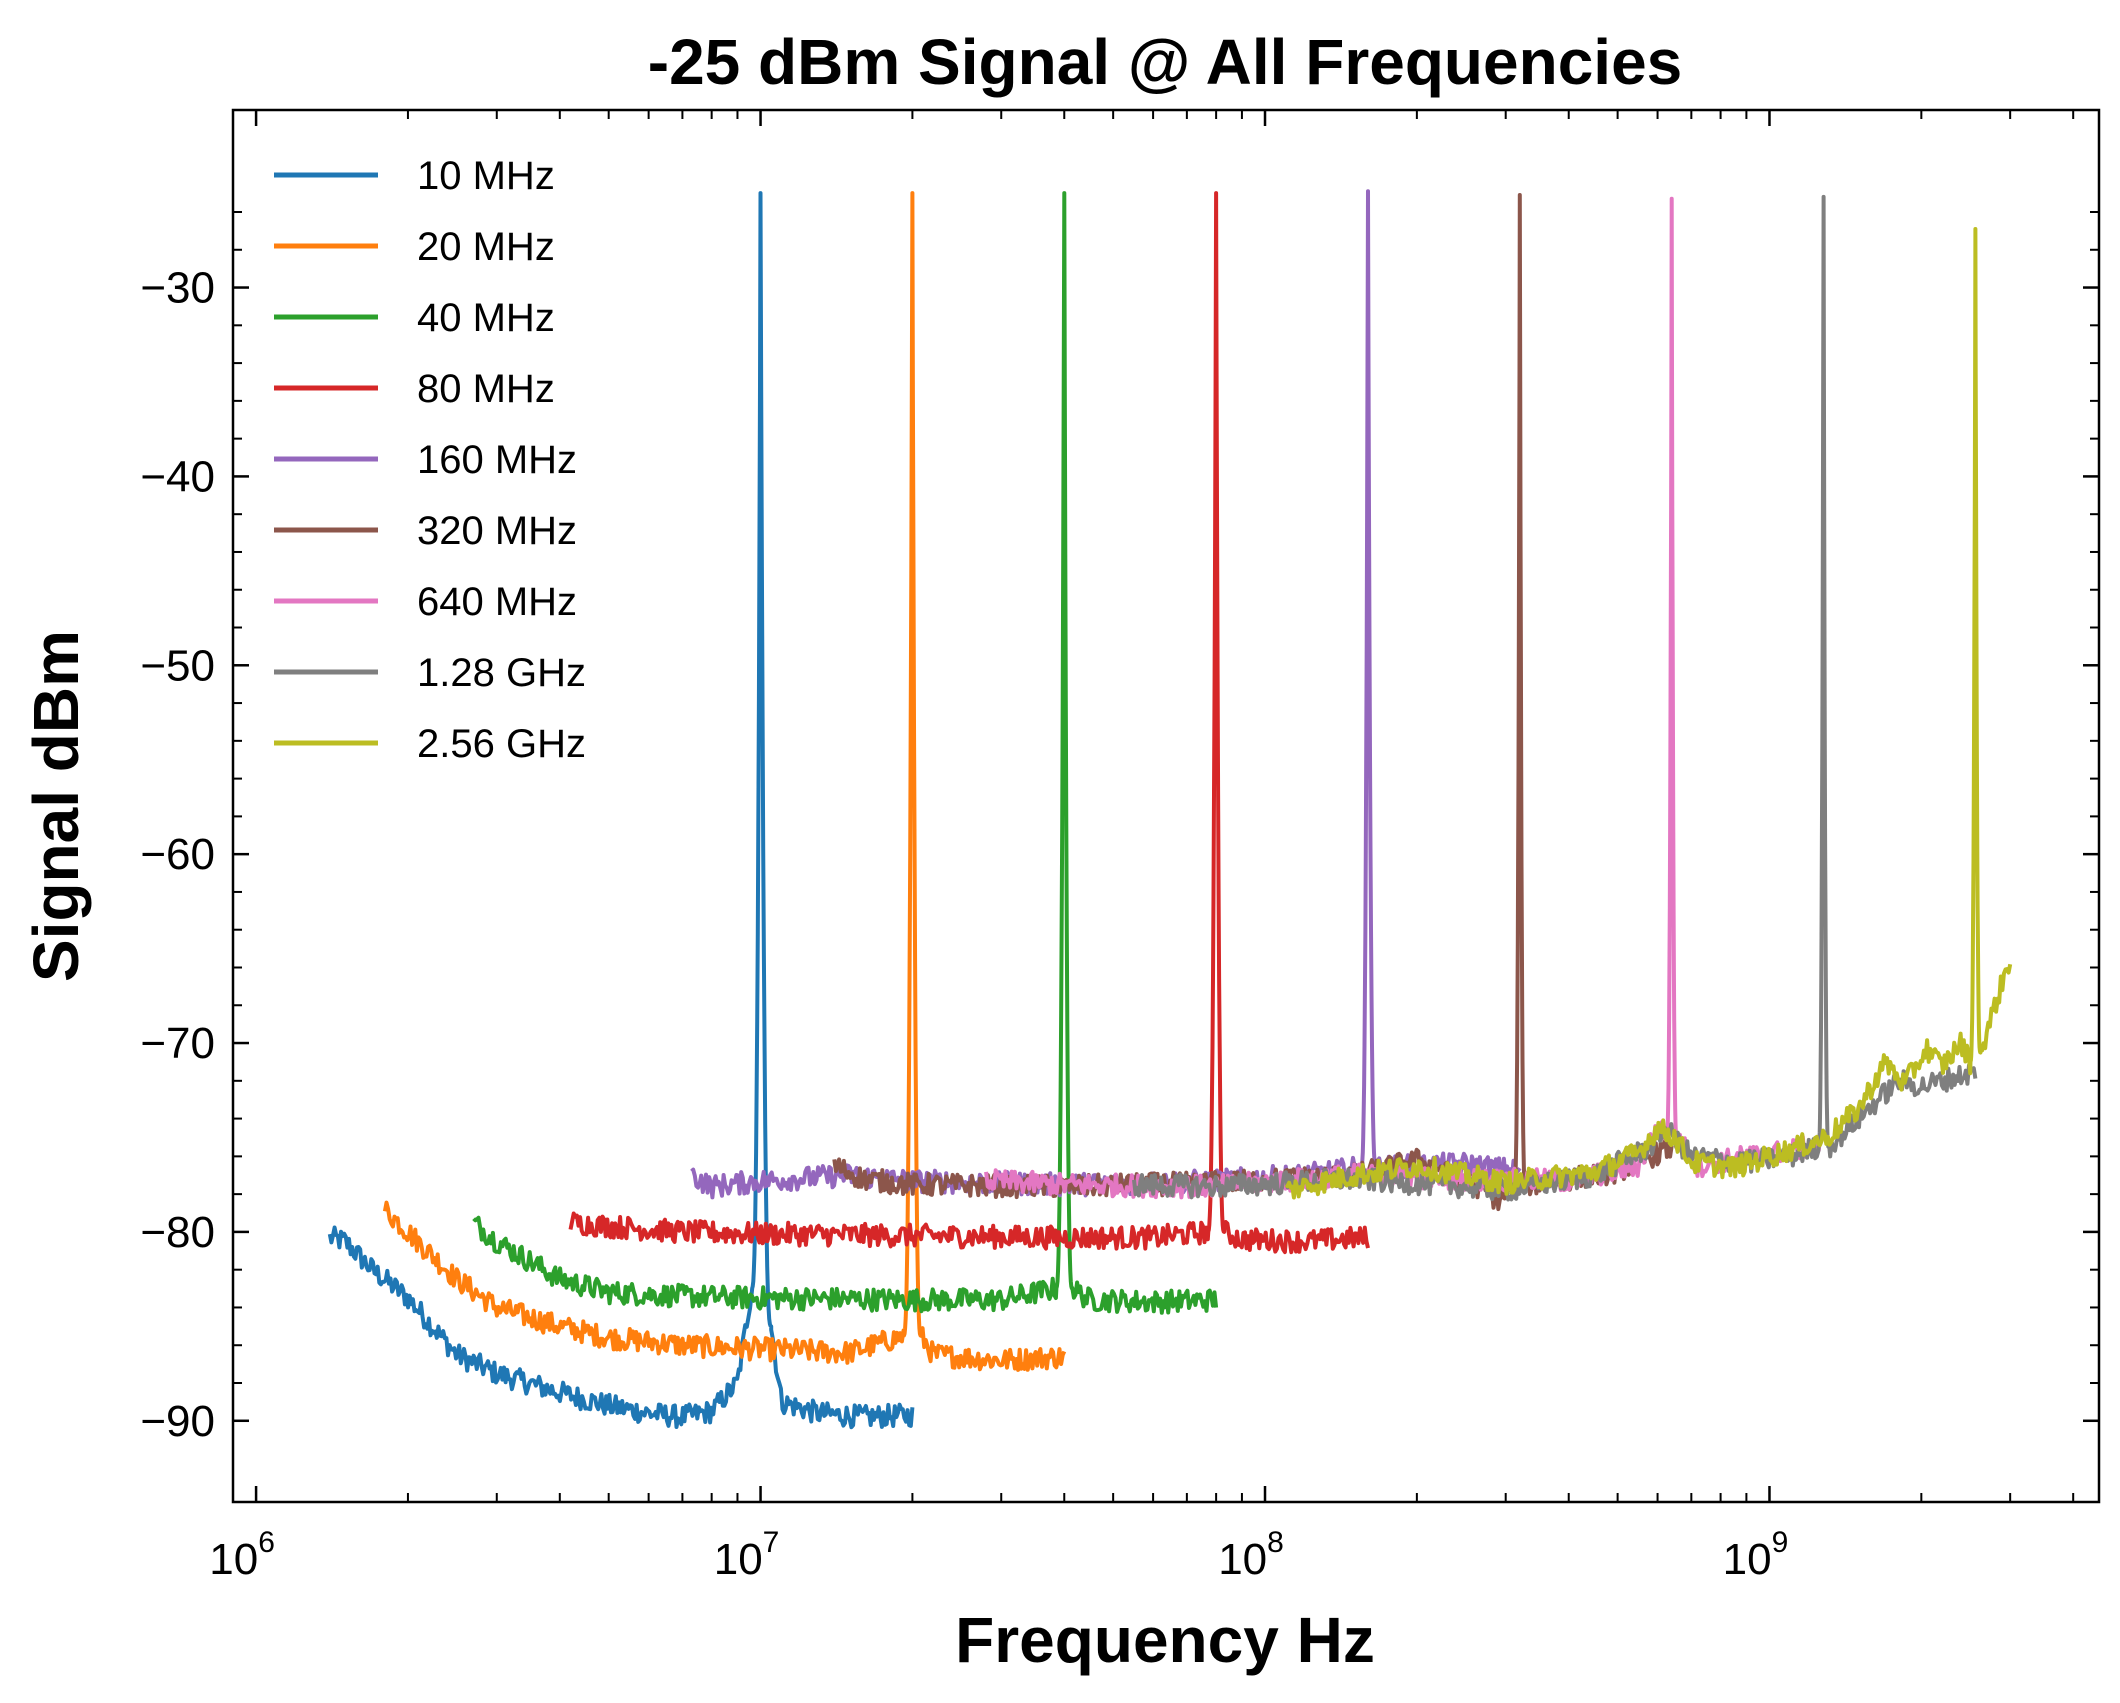 The width and height of the screenshot is (2120, 1703). Describe the element at coordinates (1780, 1542) in the screenshot. I see `x-tick-exponent: 9` at that location.